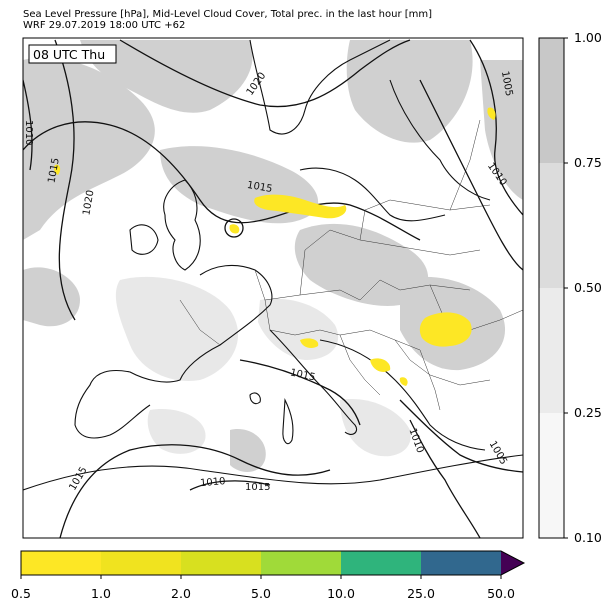 This screenshot has width=613, height=610. Describe the element at coordinates (588, 287) in the screenshot. I see `cloud-tick-label: 0.50` at that location.